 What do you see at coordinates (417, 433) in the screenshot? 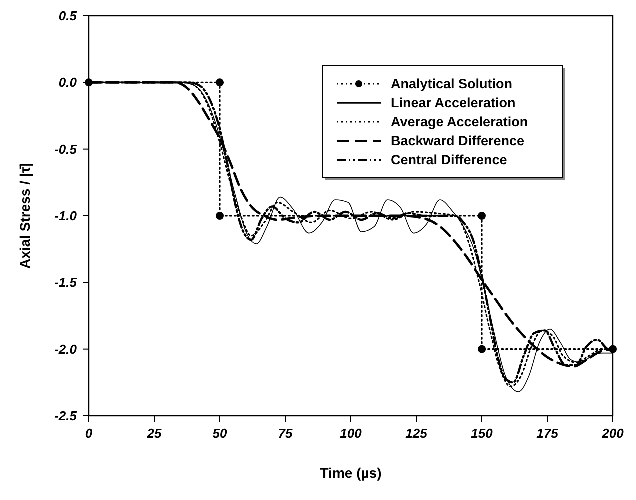
I see `x-tick-label: 125` at bounding box center [417, 433].